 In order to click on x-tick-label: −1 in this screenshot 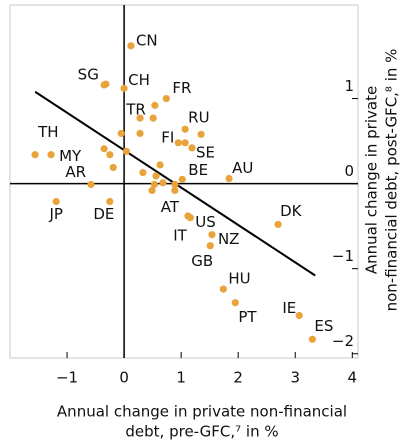, I will do `click(67, 378)`.